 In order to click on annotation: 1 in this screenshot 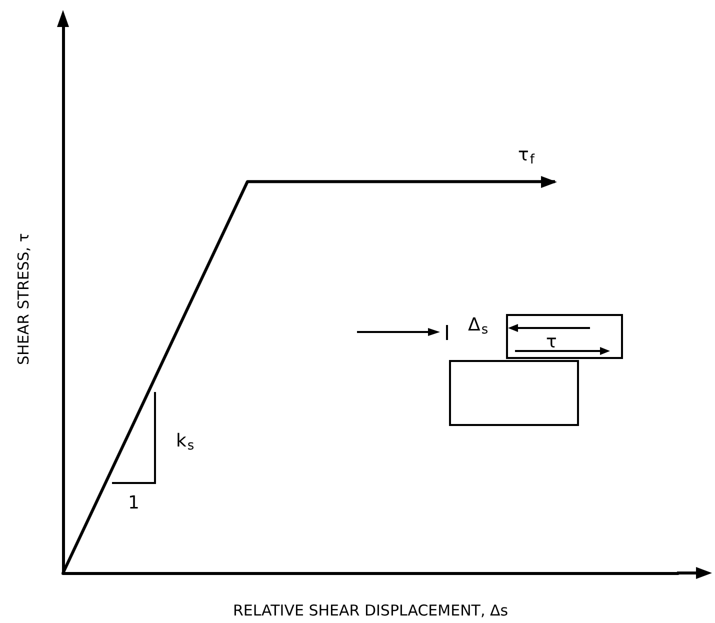, I will do `click(134, 503)`.